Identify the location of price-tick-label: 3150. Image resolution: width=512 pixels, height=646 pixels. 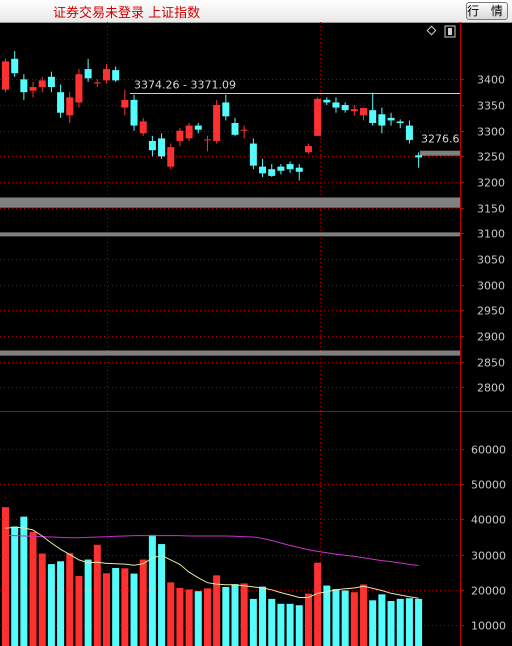
(491, 209).